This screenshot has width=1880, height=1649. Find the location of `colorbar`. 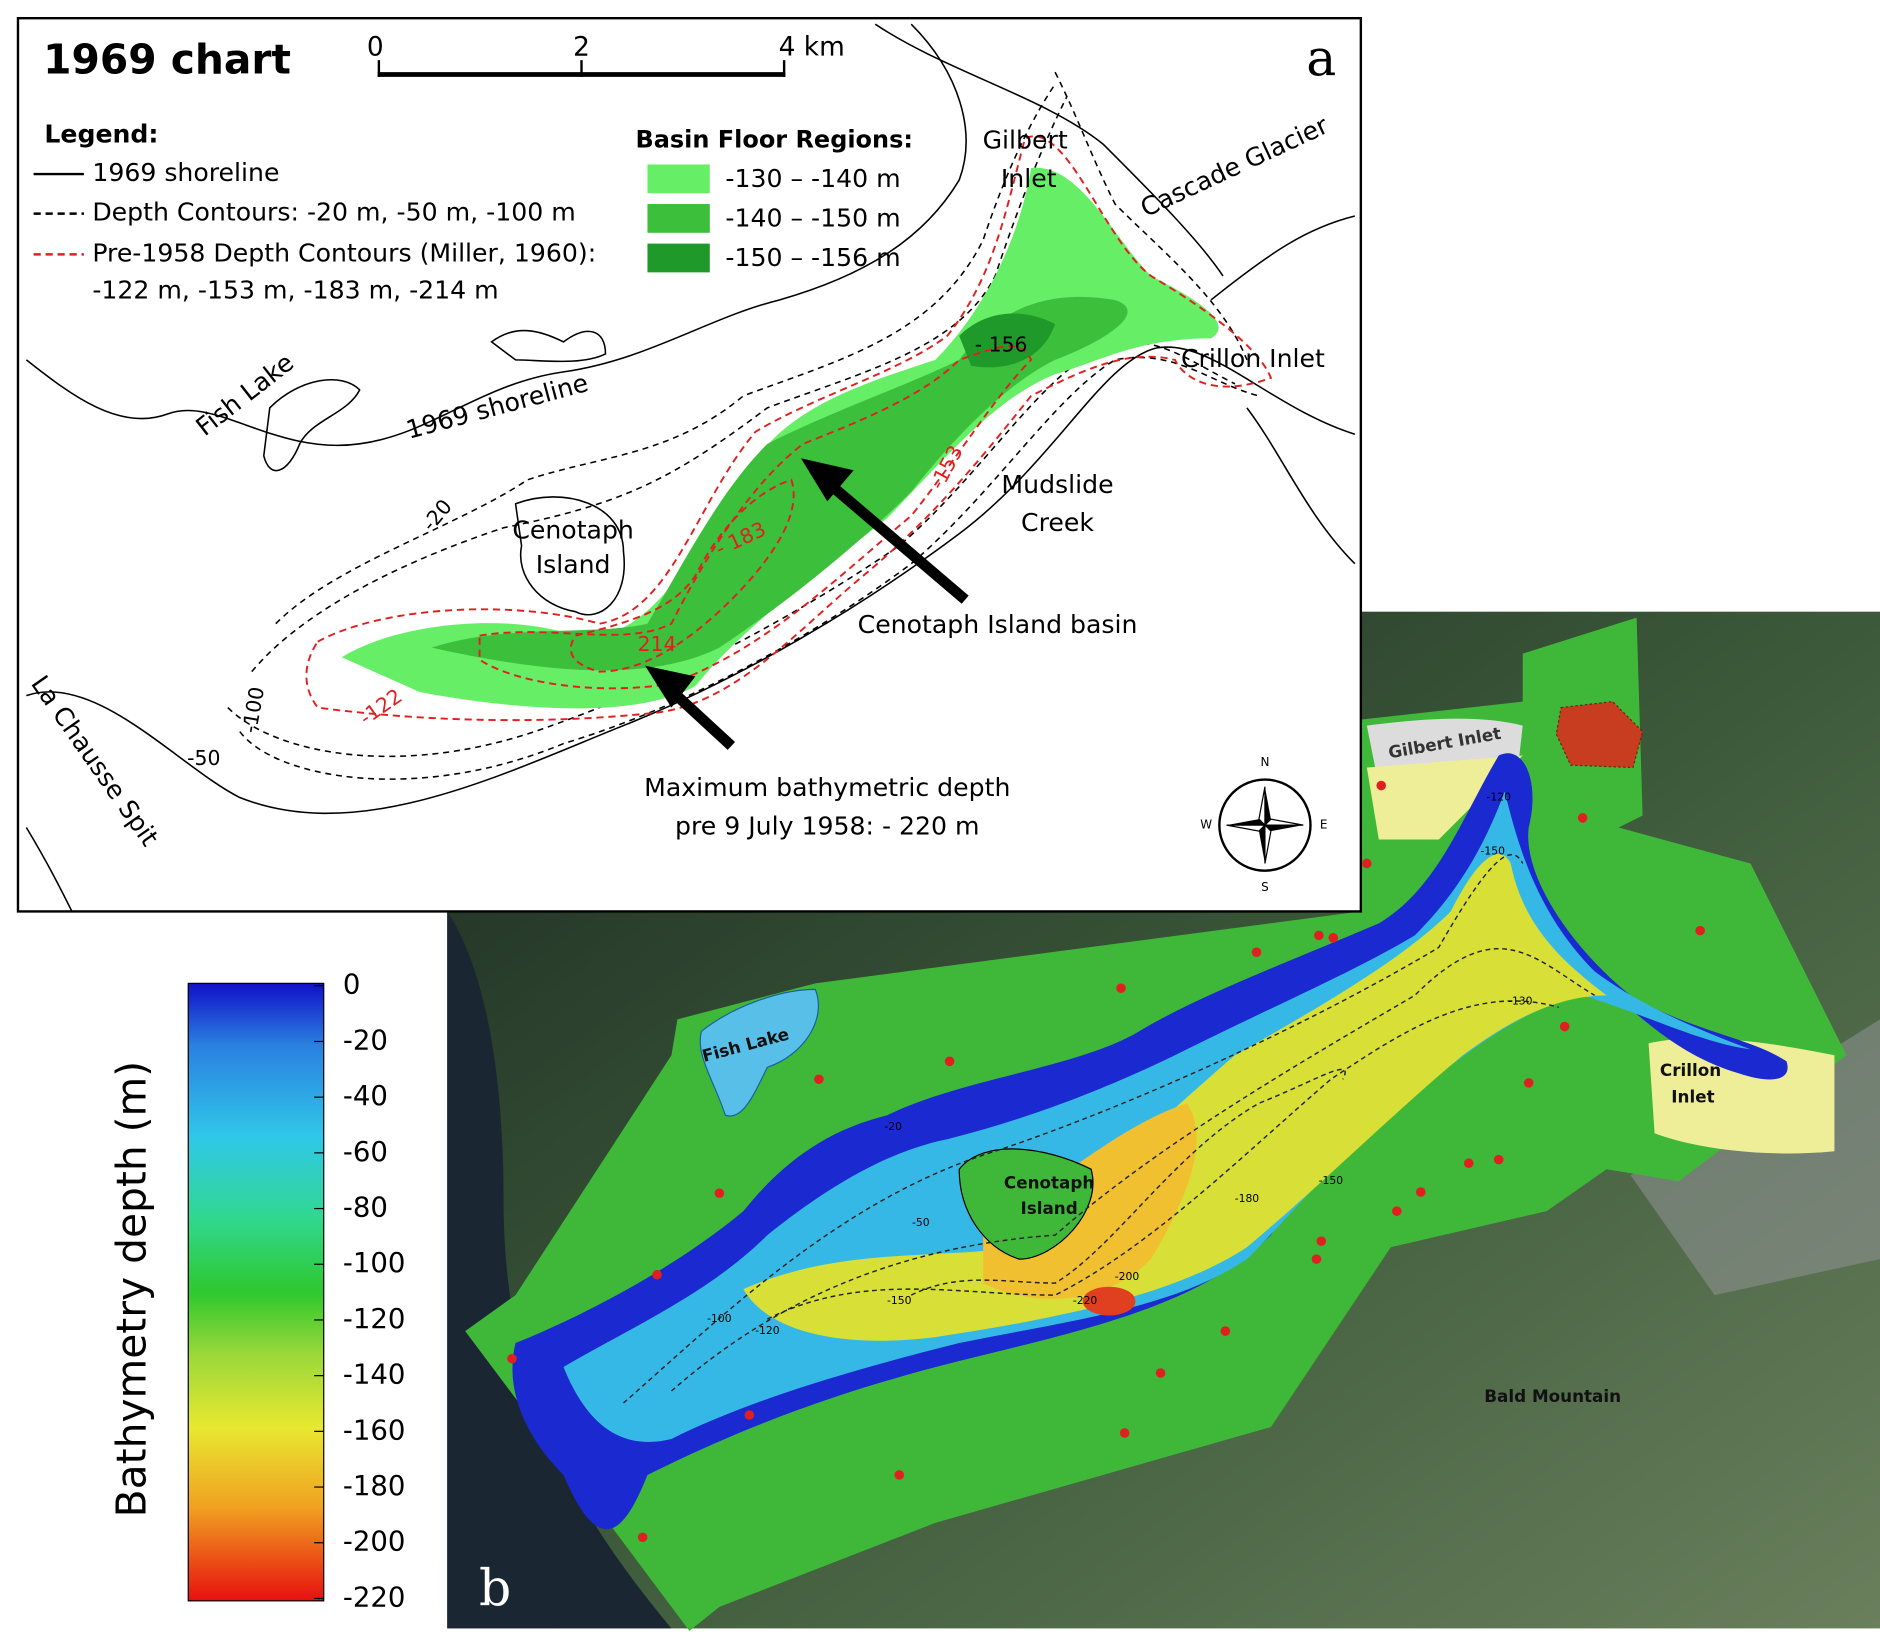

colorbar is located at coordinates (256, 1292).